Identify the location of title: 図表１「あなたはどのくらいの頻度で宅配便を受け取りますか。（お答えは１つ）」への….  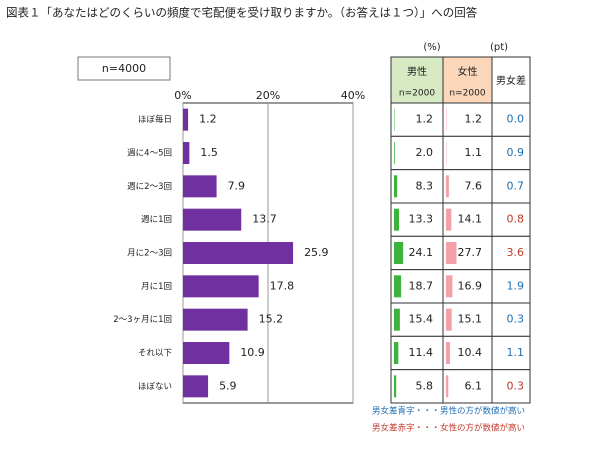
(242, 13).